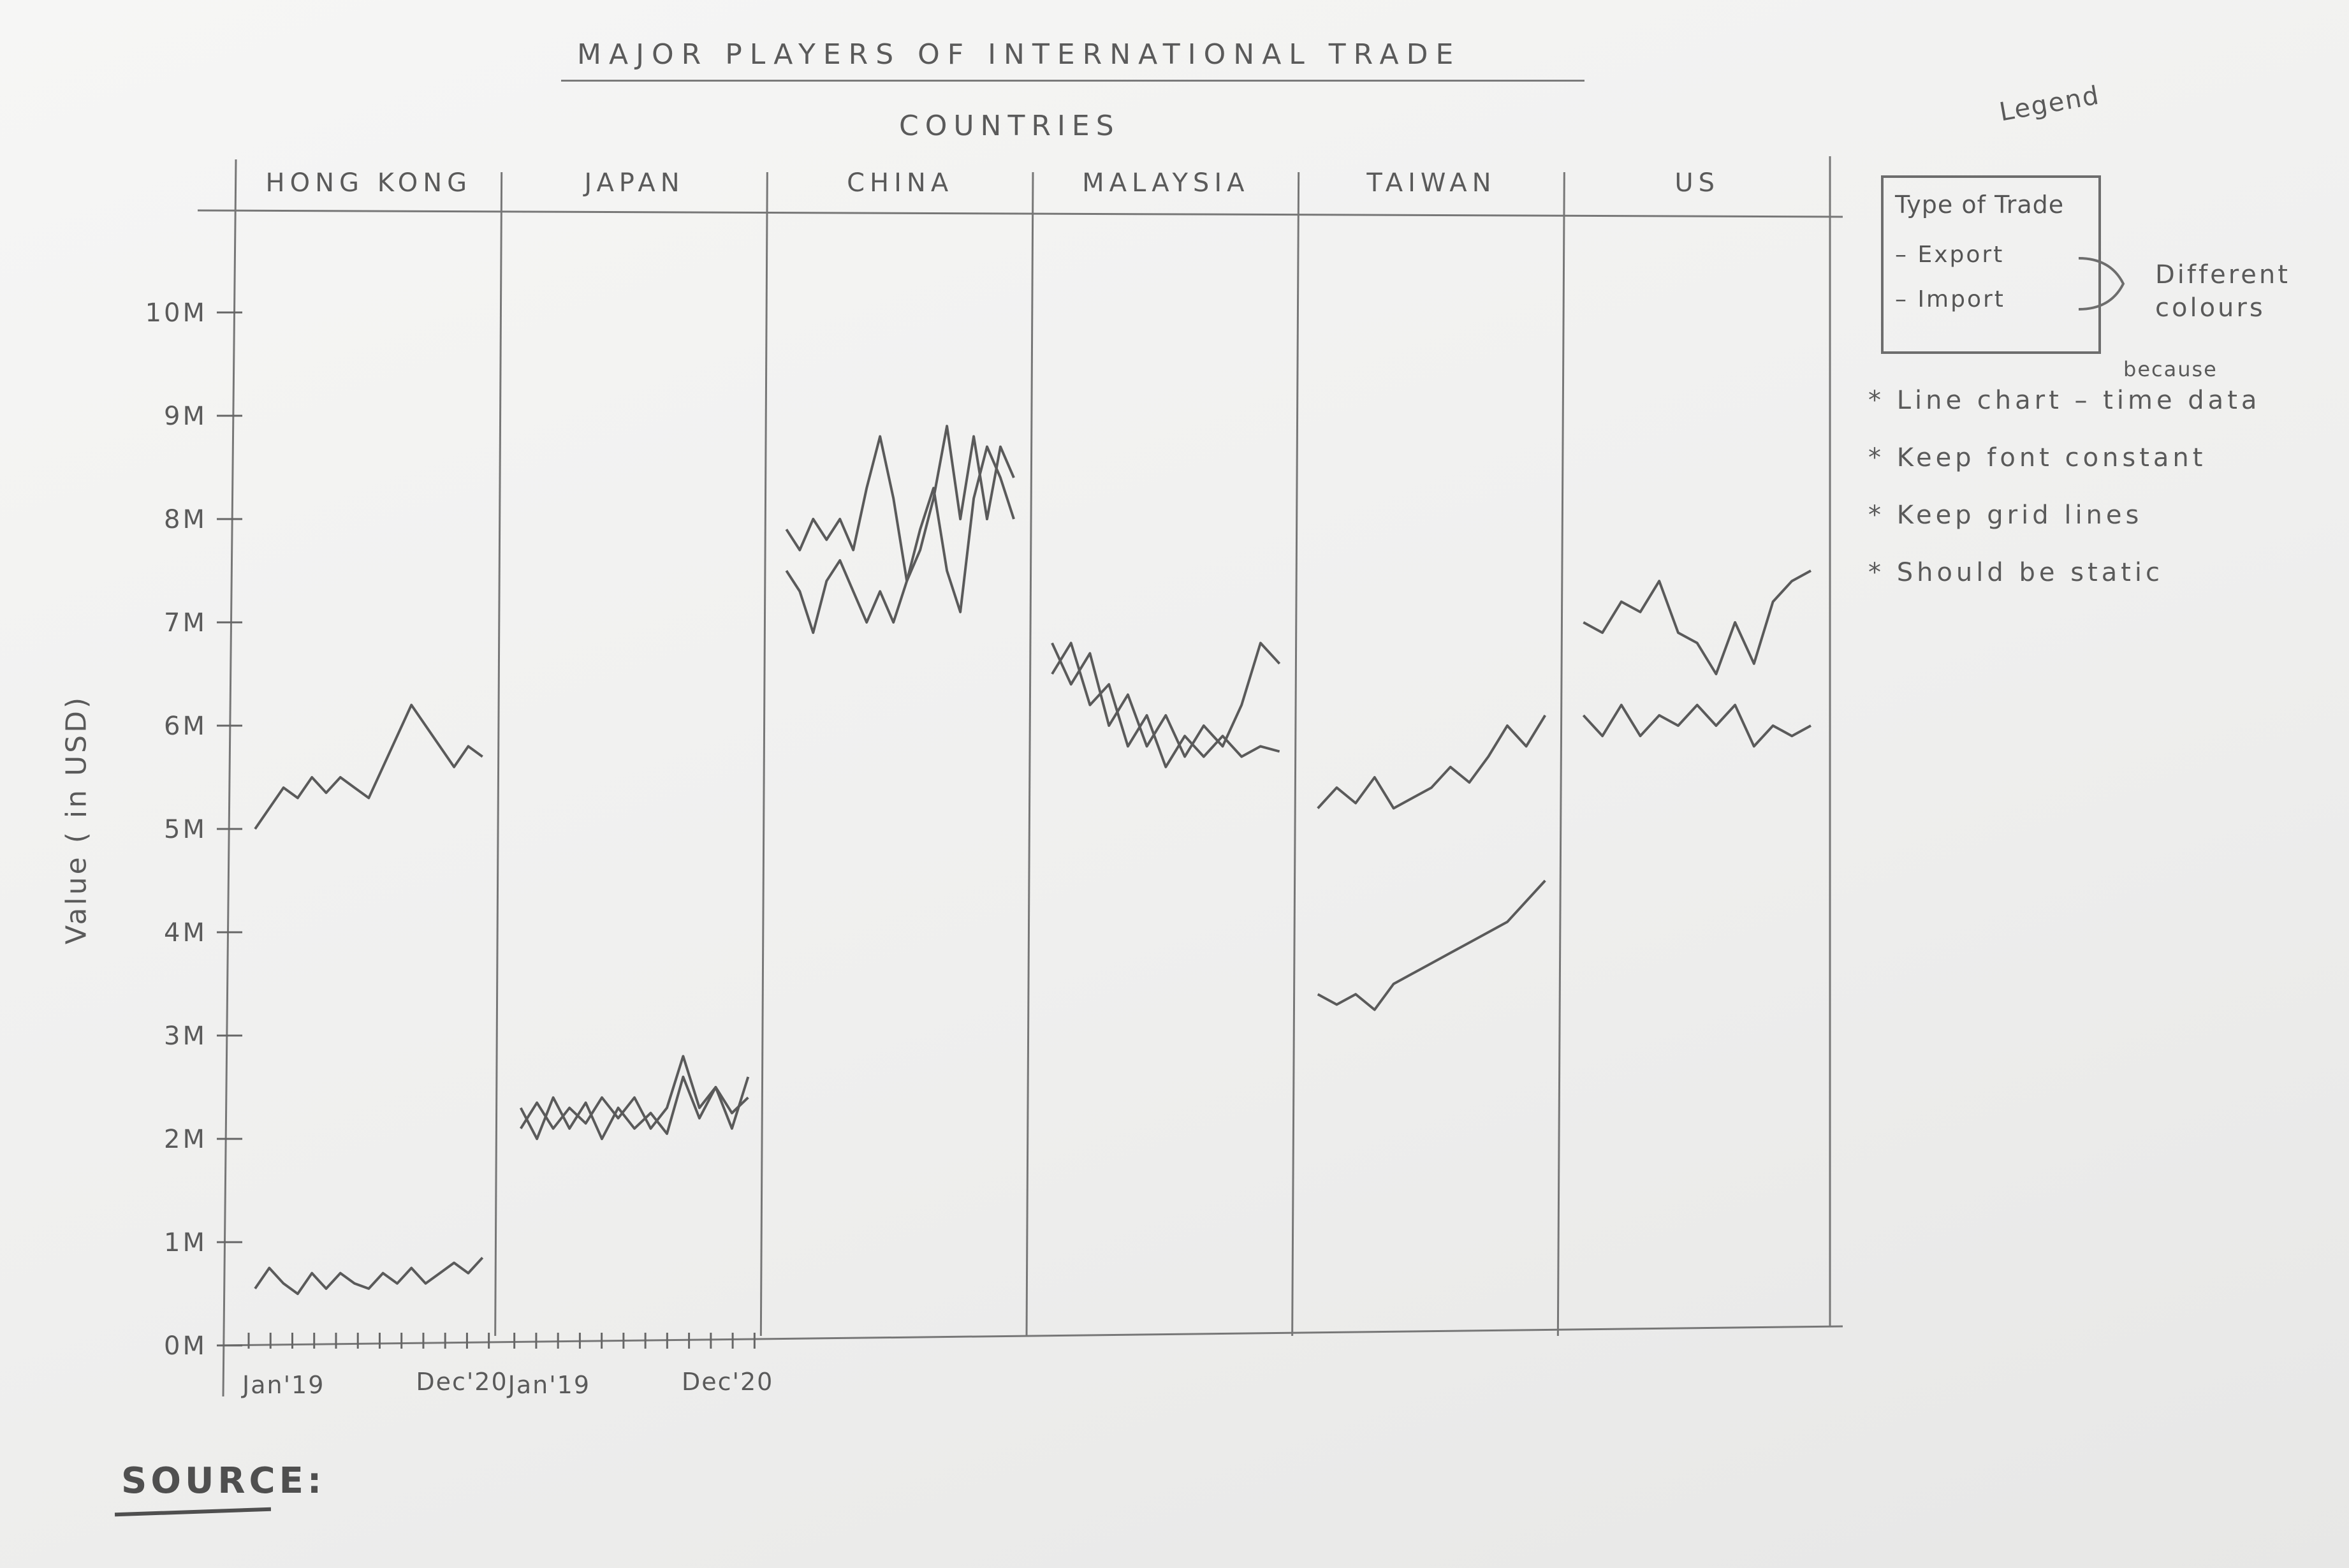  What do you see at coordinates (185, 1242) in the screenshot?
I see `y-tick-label: 1M` at bounding box center [185, 1242].